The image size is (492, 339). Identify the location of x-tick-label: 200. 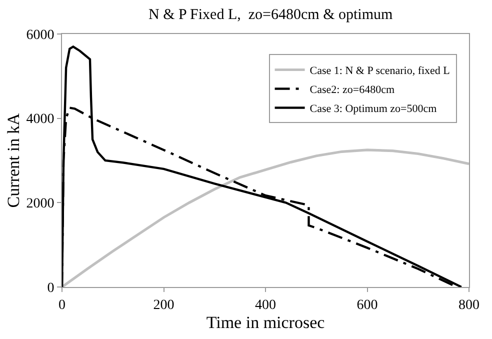
(163, 305).